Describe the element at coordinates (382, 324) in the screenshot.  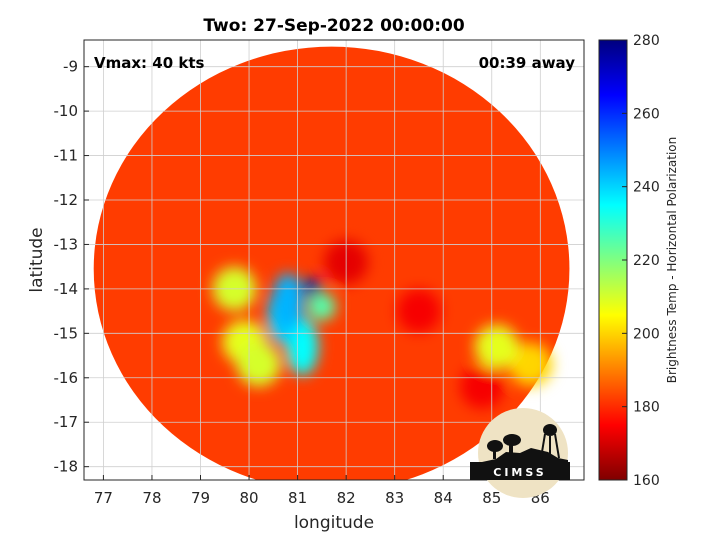
I see `swath-features` at that location.